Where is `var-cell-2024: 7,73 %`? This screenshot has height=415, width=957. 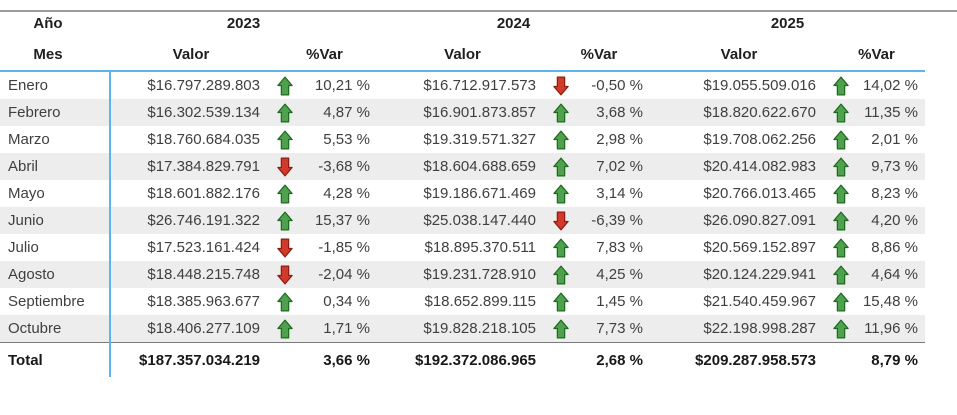 var-cell-2024: 7,73 % is located at coordinates (599, 329).